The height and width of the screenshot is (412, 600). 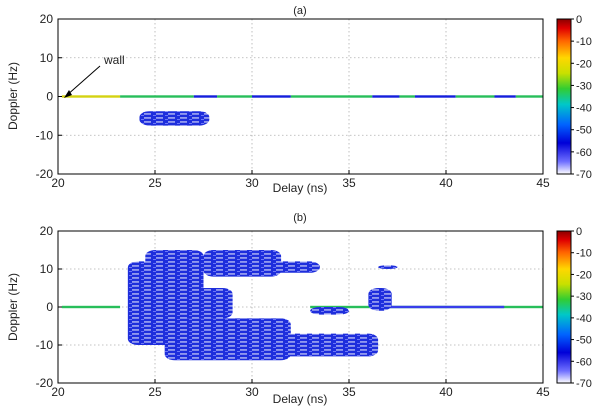 What do you see at coordinates (13, 96) in the screenshot?
I see `panel-a-ylabel: Doppler (Hz)` at bounding box center [13, 96].